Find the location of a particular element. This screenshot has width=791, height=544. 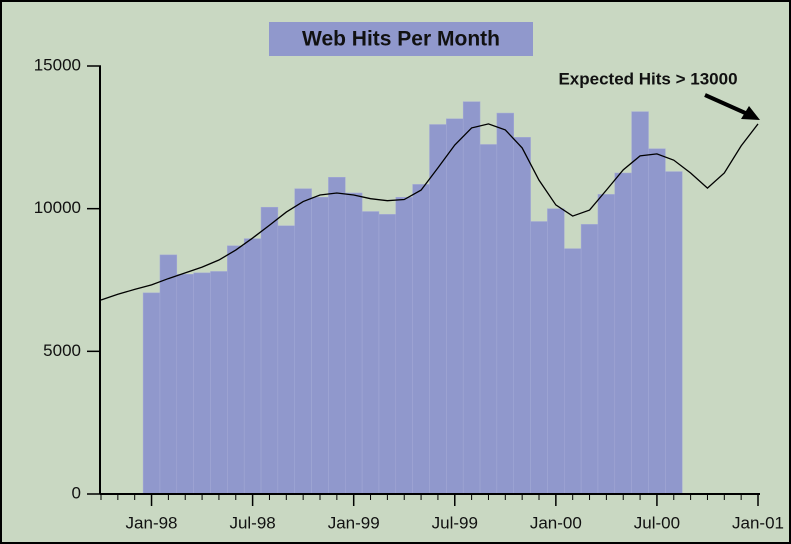

y-tick-label: 0 is located at coordinates (76, 492).